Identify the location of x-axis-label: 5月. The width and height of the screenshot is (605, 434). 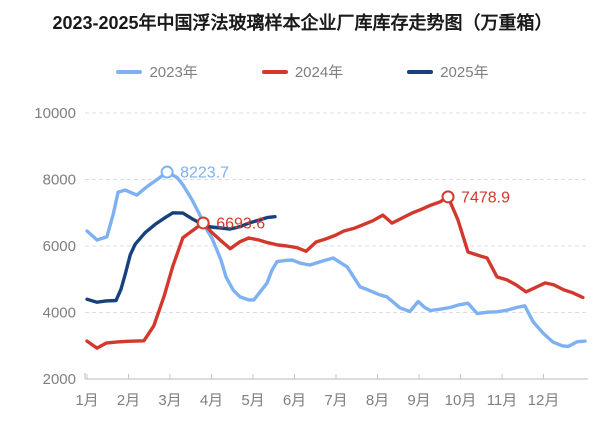
(252, 400).